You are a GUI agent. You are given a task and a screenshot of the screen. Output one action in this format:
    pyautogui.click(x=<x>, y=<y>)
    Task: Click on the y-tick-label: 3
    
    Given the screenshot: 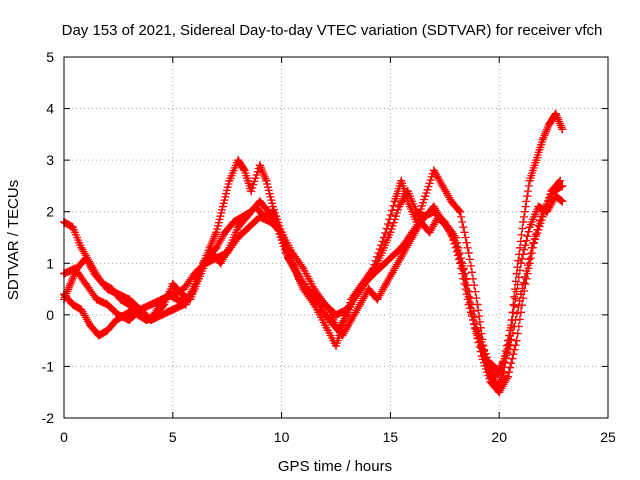 What is the action you would take?
    pyautogui.click(x=50, y=160)
    